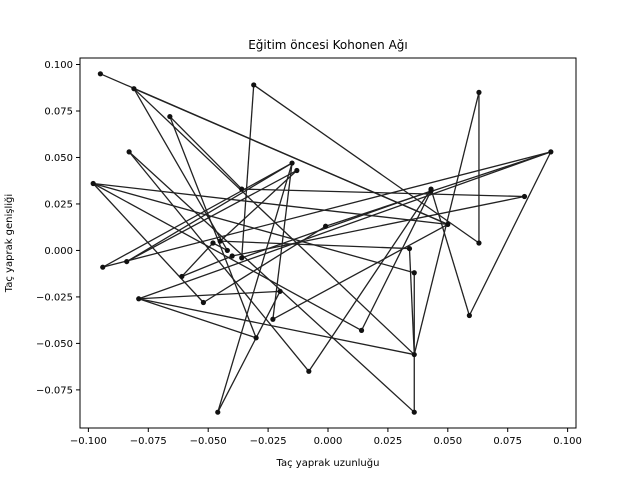 The height and width of the screenshot is (480, 640). What do you see at coordinates (148, 441) in the screenshot?
I see `x-tick-label: −0.075` at bounding box center [148, 441].